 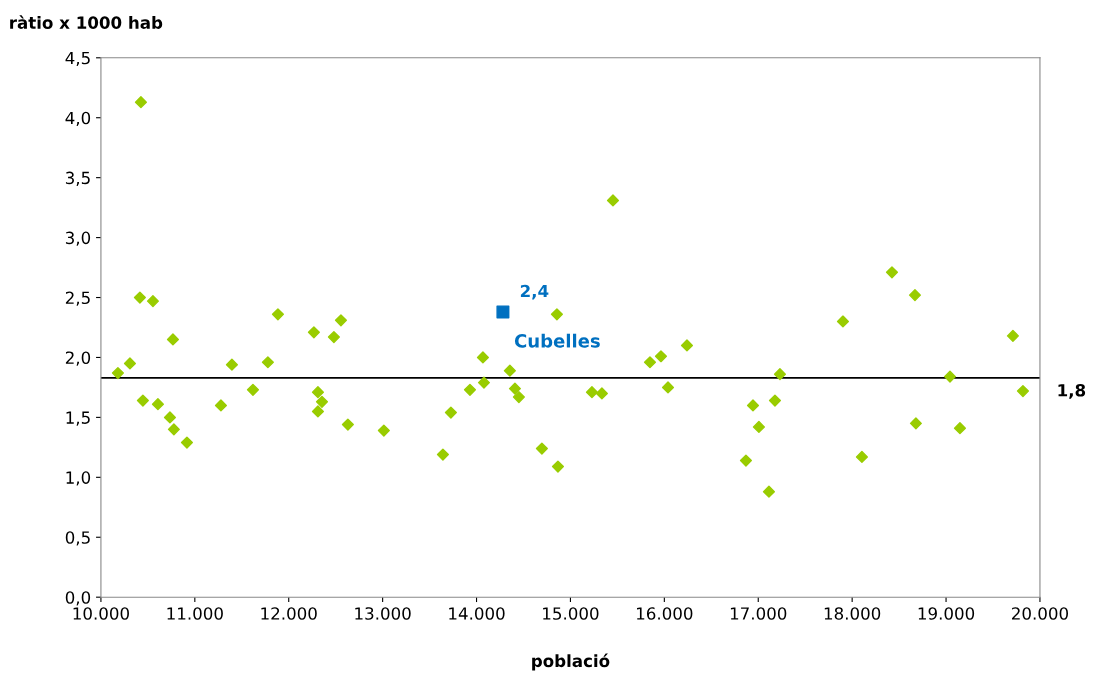 I want to click on ref-line-label: 1,8, so click(x=1072, y=391).